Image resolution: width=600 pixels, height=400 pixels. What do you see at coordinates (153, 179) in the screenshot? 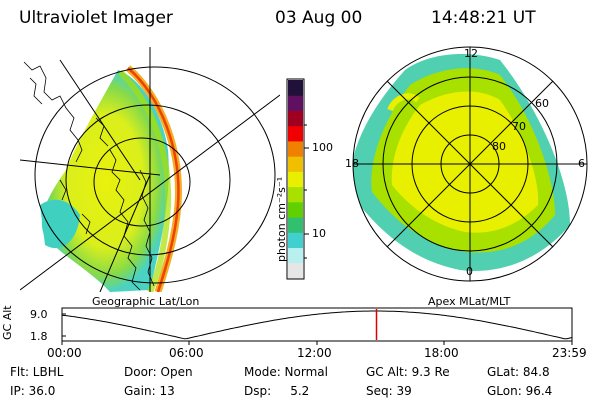
I see `geo-bright-arc-core` at bounding box center [153, 179].